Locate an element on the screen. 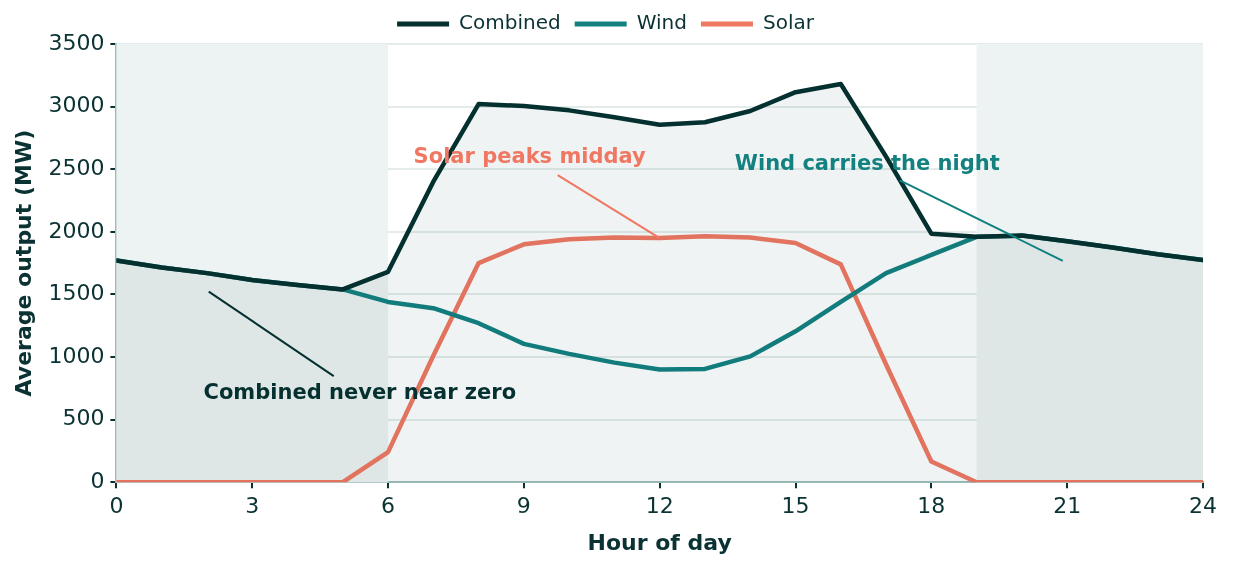 This screenshot has width=1233, height=567. y-tick-label: 2000 is located at coordinates (76, 230).